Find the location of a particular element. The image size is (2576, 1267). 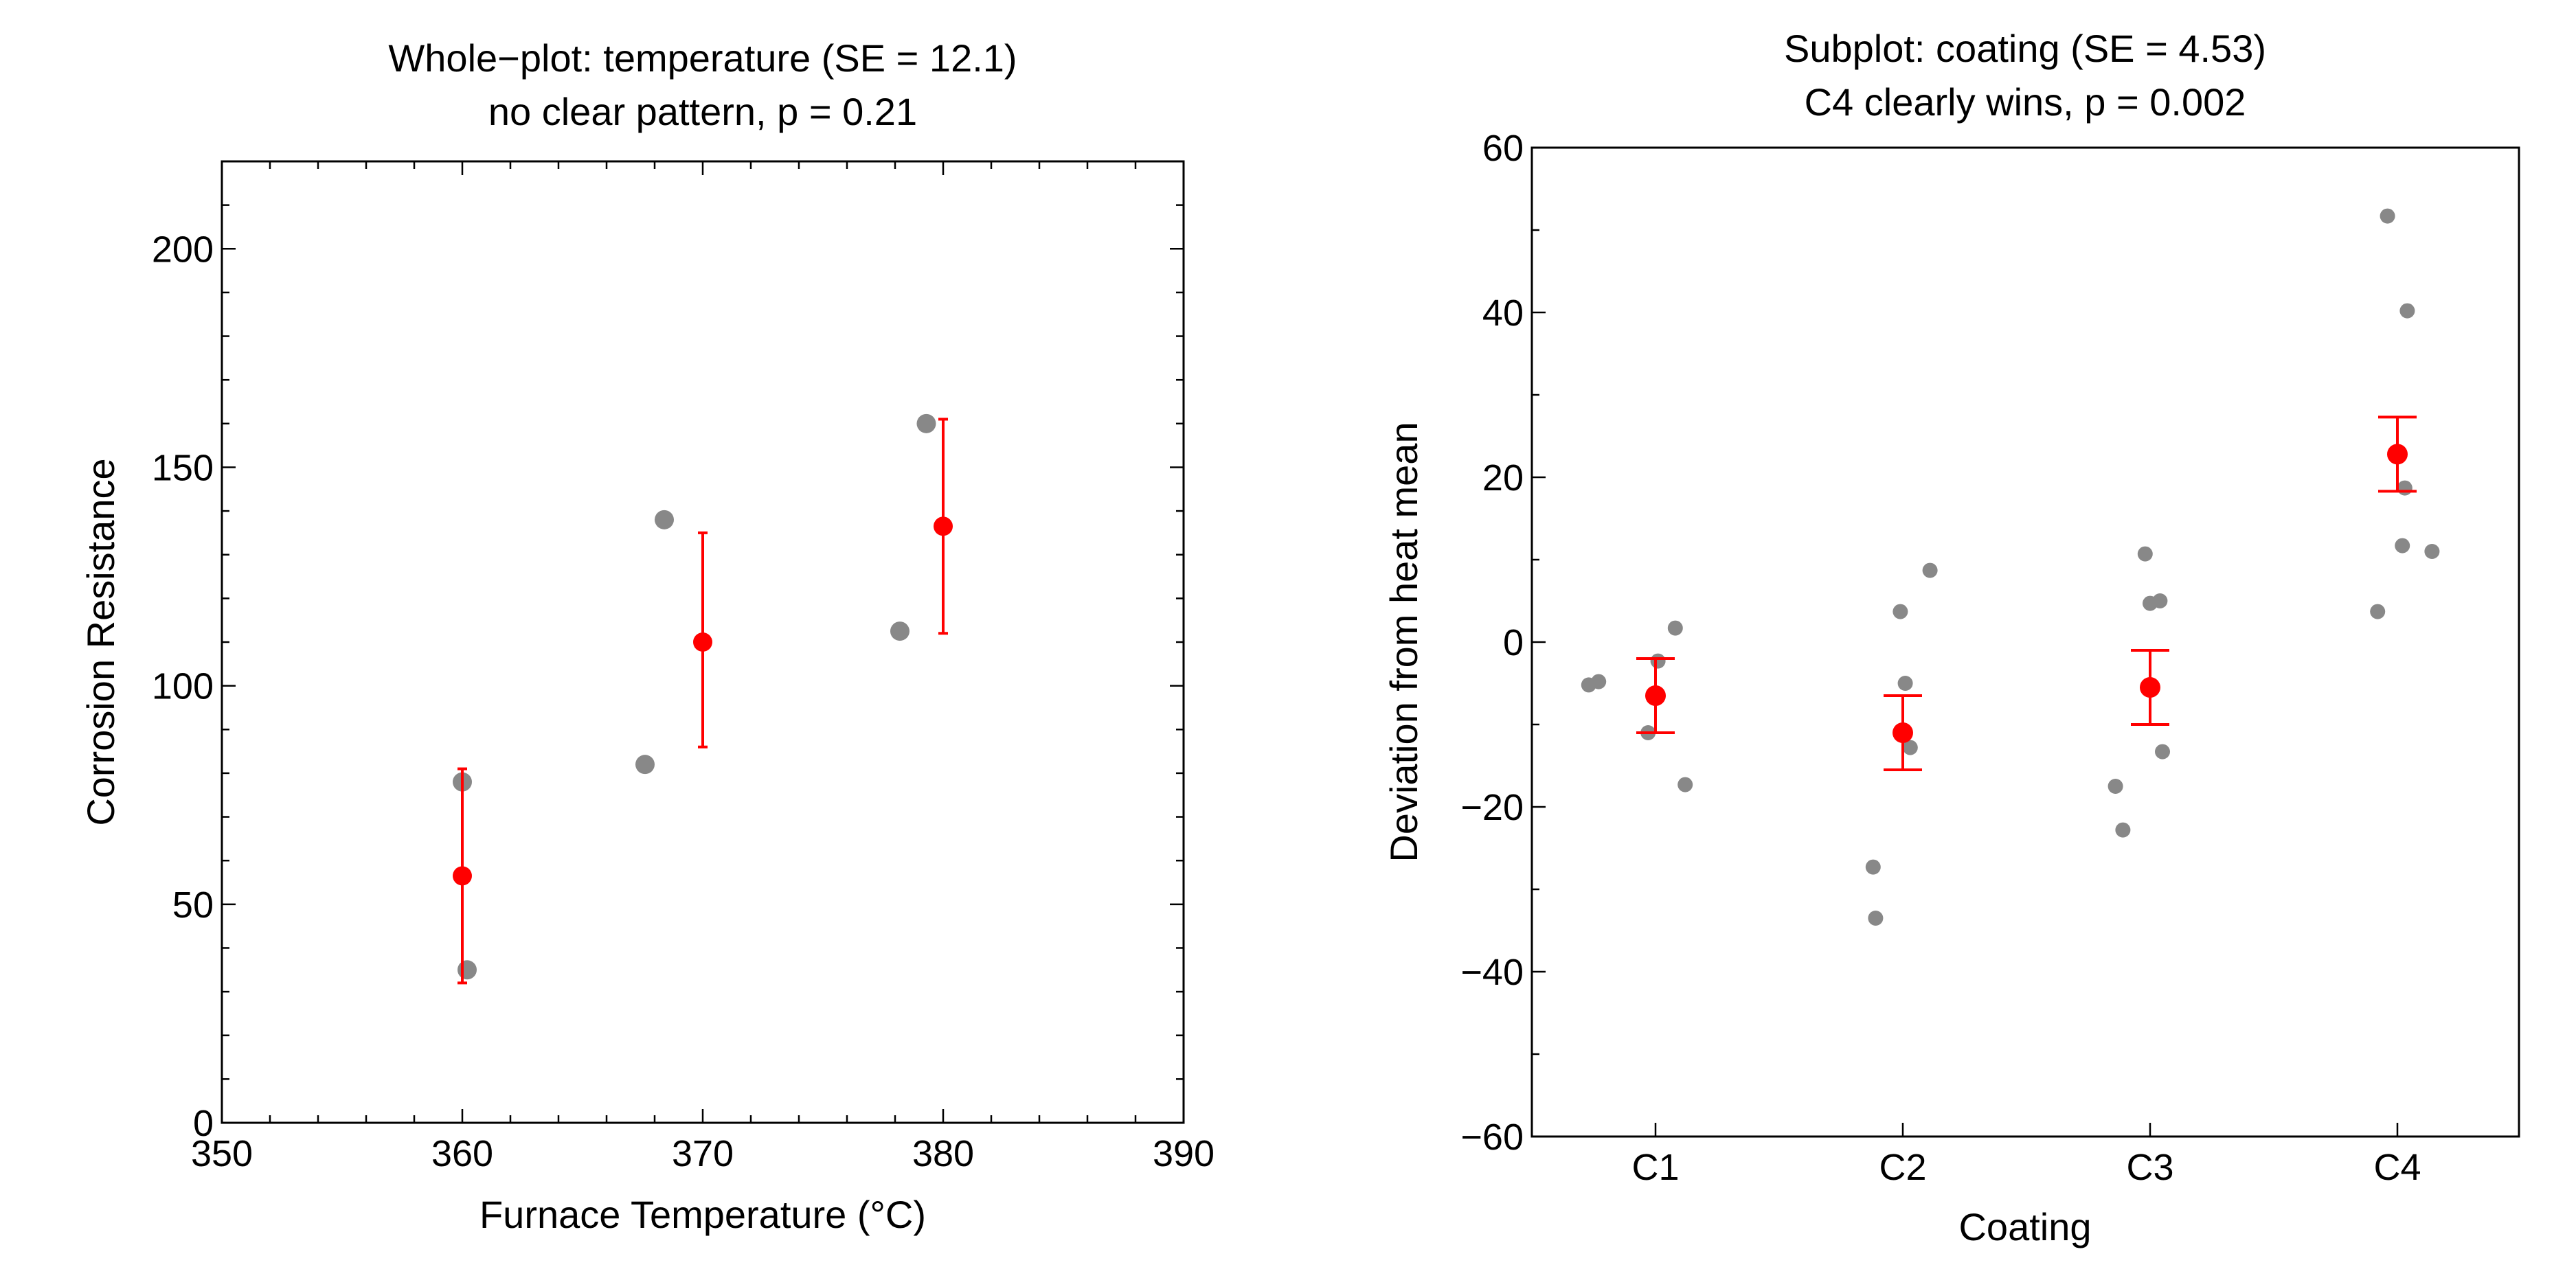

right-mean-error-bars is located at coordinates (2026, 593).